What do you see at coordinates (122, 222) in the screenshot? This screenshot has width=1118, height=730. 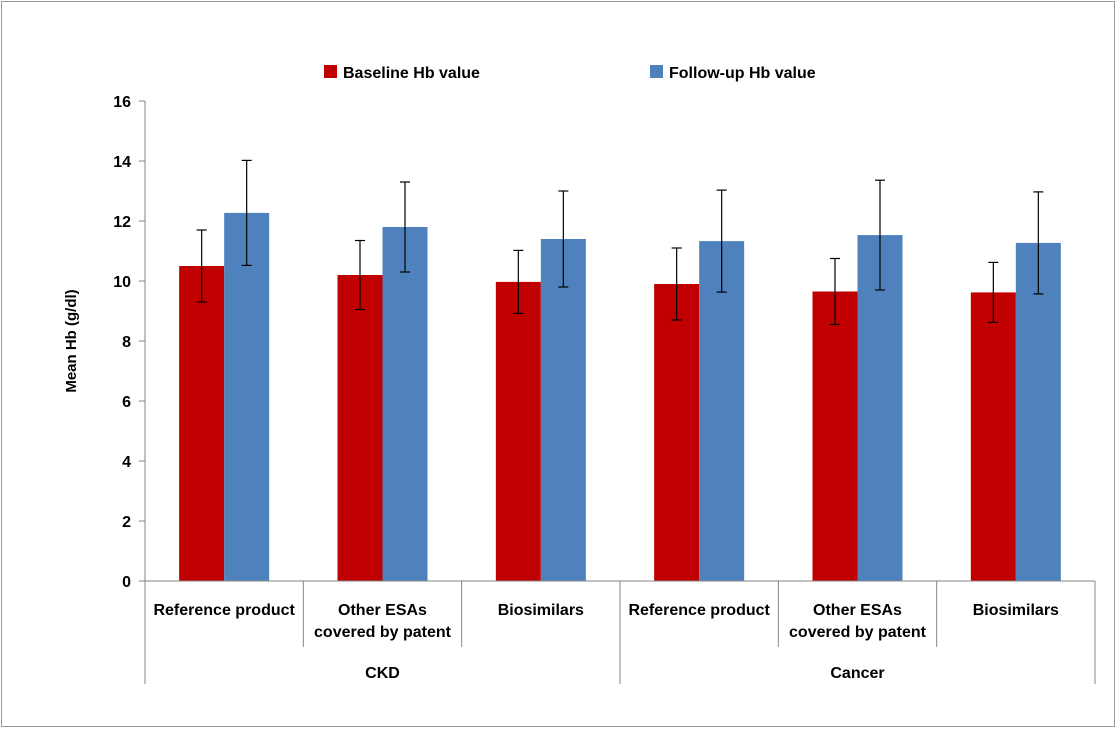 I see `y-tick-label: 12` at bounding box center [122, 222].